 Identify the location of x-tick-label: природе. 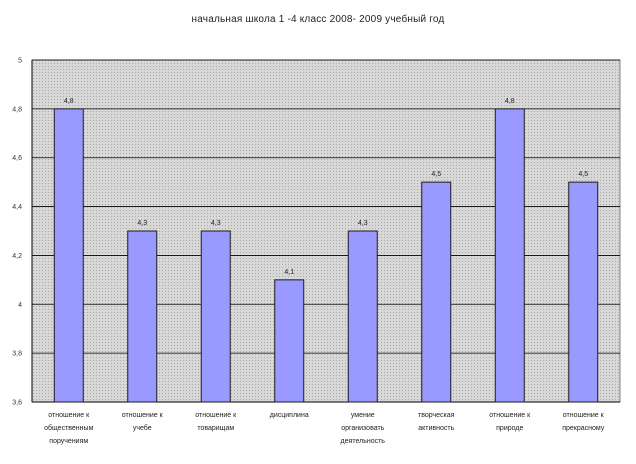
(509, 428).